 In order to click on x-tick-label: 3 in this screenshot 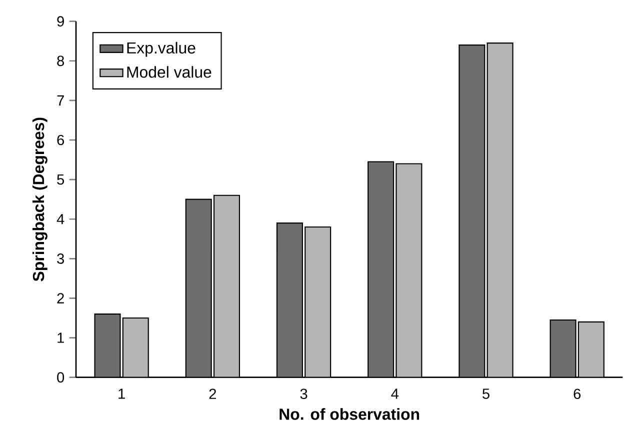, I will do `click(304, 394)`.